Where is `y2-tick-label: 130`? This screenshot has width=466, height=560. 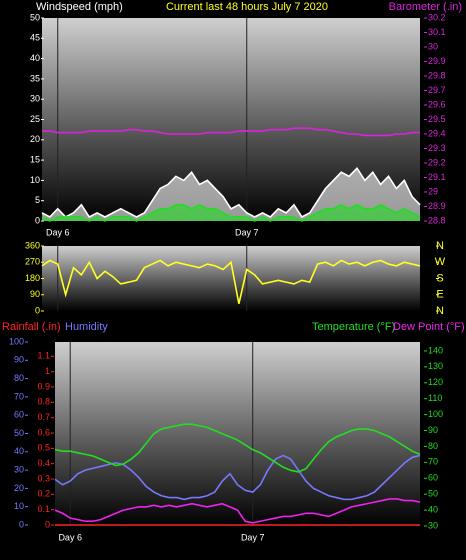 y2-tick-label: 130 is located at coordinates (435, 366).